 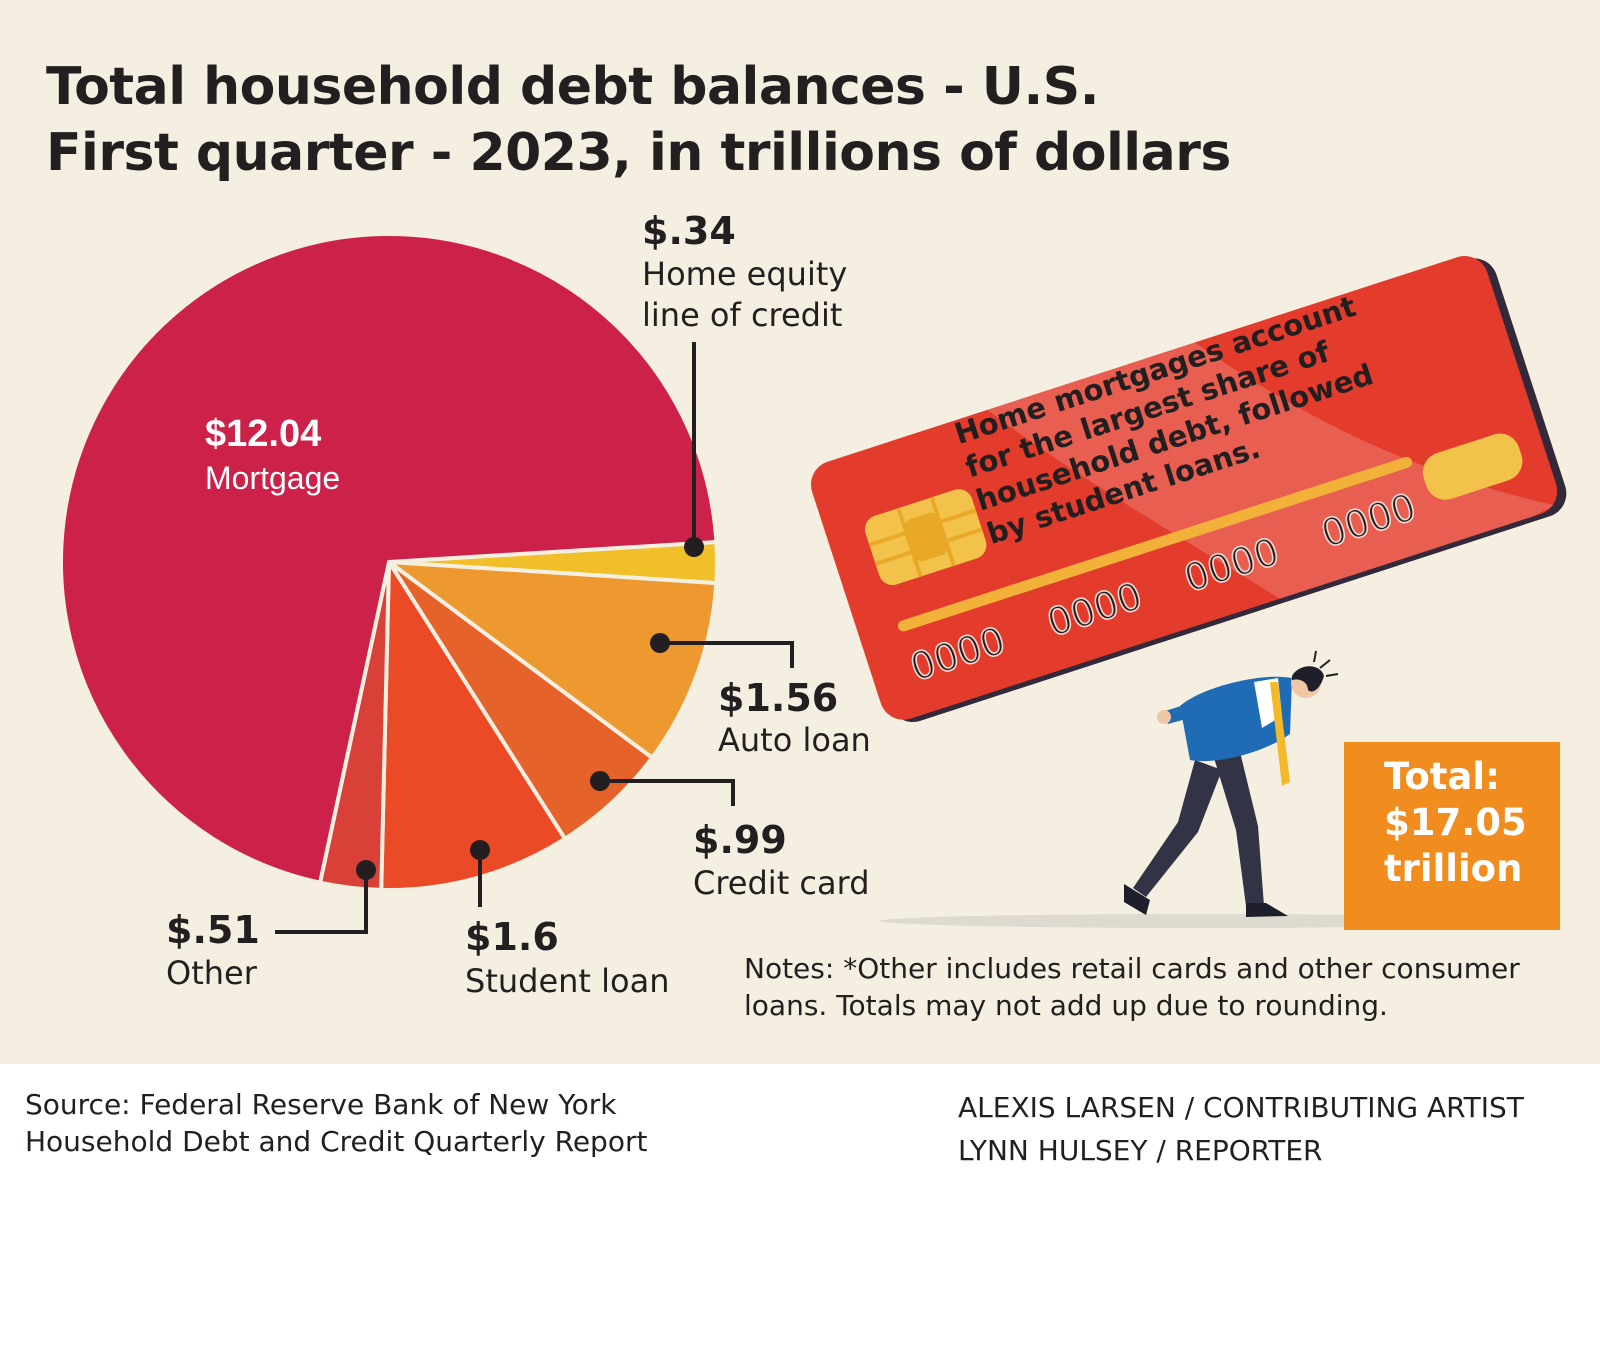 What do you see at coordinates (272, 478) in the screenshot?
I see `slice-label-mortgage: Mortgage` at bounding box center [272, 478].